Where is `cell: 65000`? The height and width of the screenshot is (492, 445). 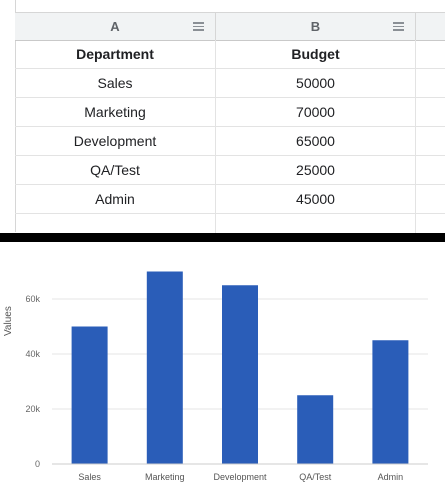
cell: 65000 is located at coordinates (316, 141).